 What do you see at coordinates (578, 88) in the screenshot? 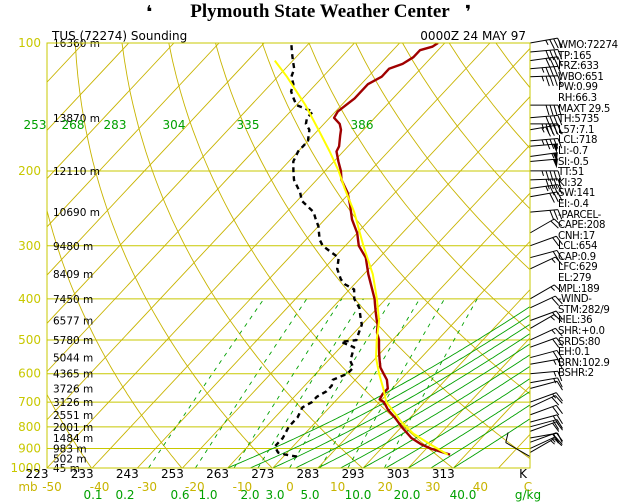
I see `index-entry: PW:0.99` at bounding box center [578, 88].